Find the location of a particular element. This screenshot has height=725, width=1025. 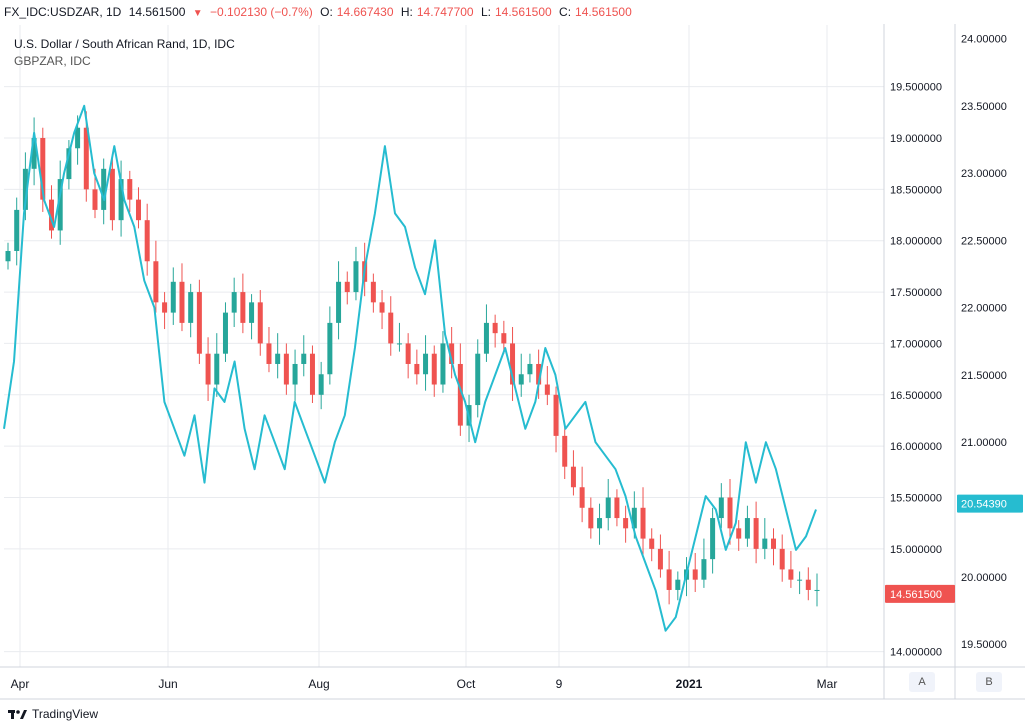

brand-name: TradingView is located at coordinates (65, 714).